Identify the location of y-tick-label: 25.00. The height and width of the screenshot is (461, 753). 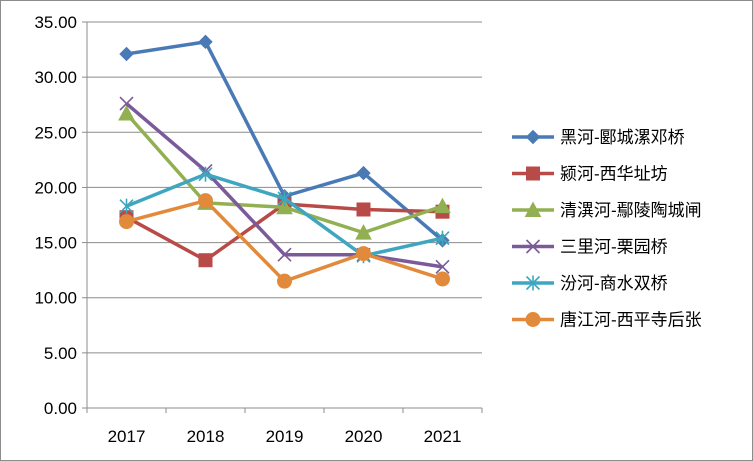
(55, 132).